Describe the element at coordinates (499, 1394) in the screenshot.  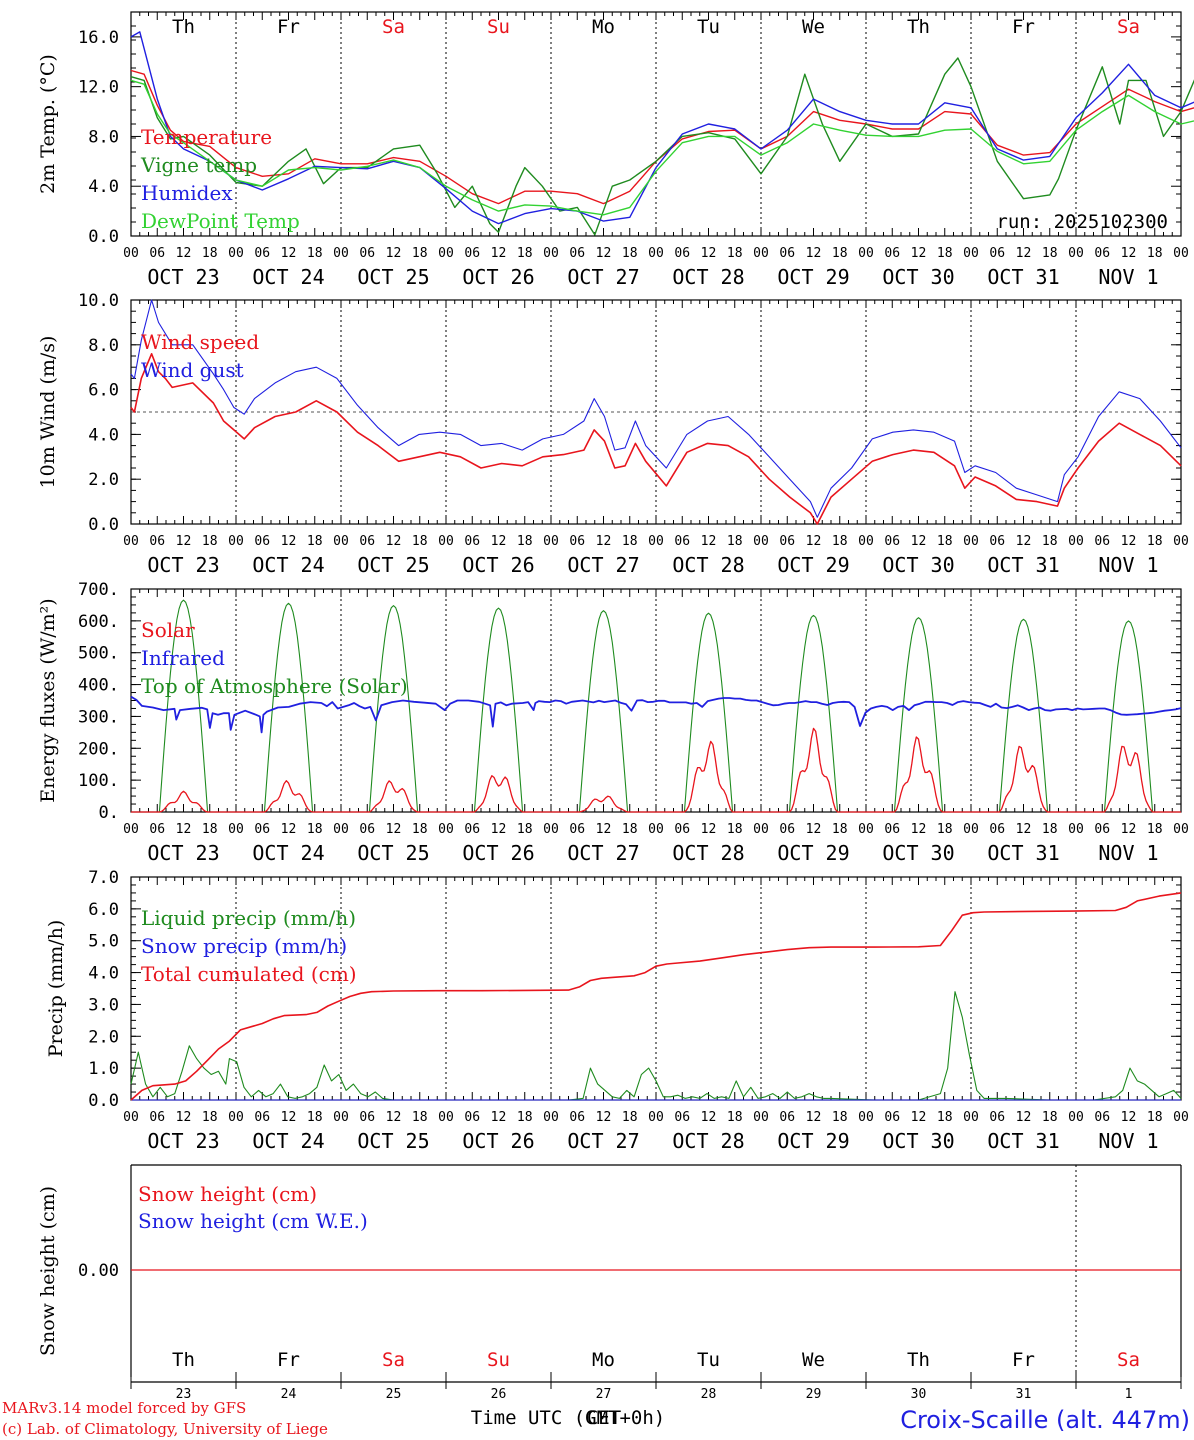
I see `day-number-label: 26` at that location.